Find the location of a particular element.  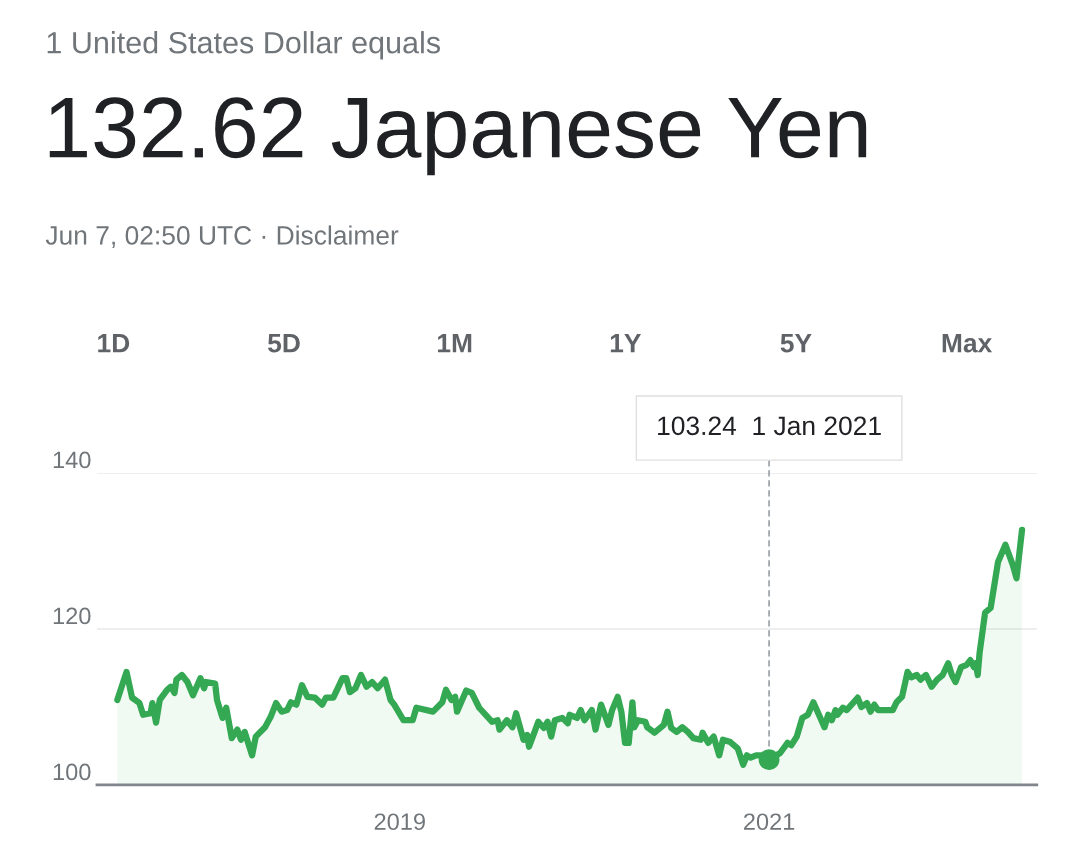

x-tick-label: 2021 is located at coordinates (769, 822).